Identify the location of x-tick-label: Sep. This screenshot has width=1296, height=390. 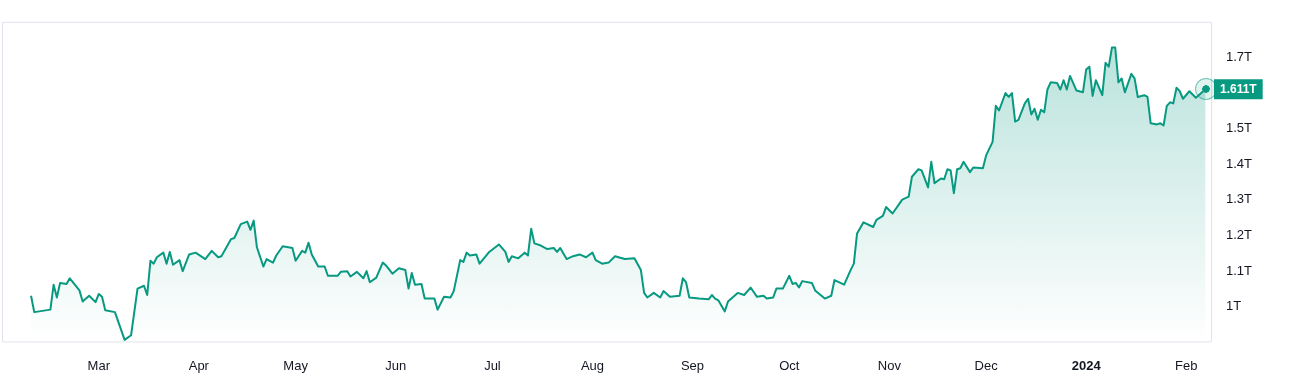
(692, 365).